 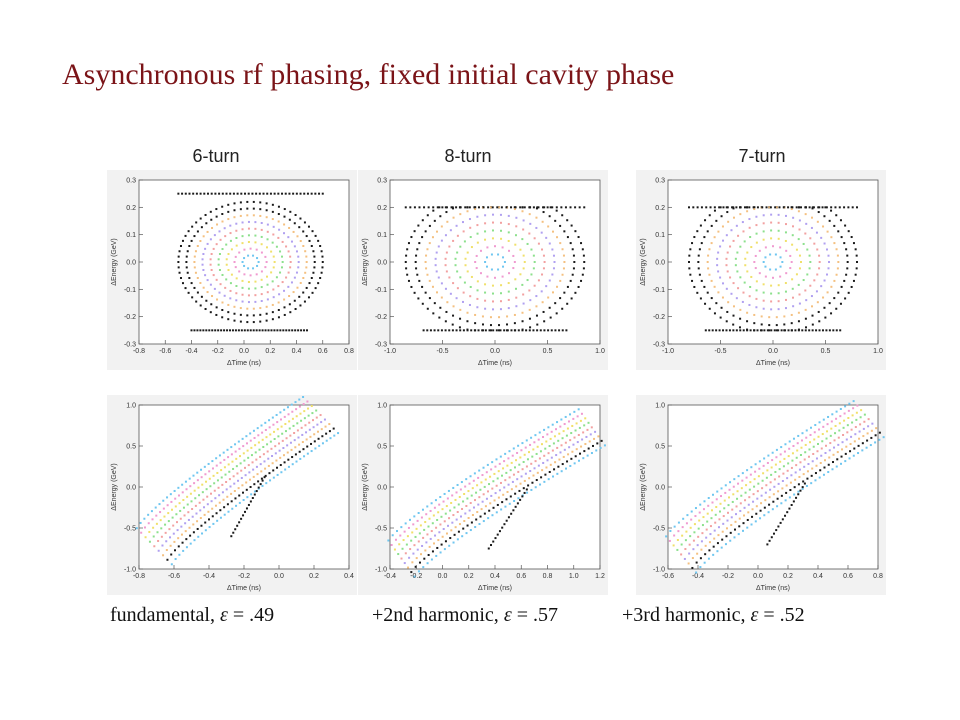 What do you see at coordinates (713, 615) in the screenshot?
I see `caption-3rd-harmonic: +3rd harmonic, ε = .52` at bounding box center [713, 615].